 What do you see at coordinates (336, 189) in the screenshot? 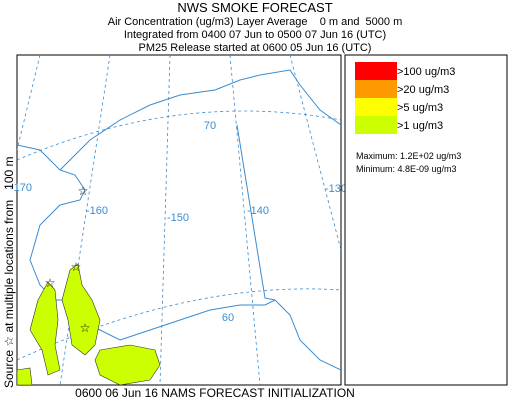
I see `graticule-label: -130` at bounding box center [336, 189].